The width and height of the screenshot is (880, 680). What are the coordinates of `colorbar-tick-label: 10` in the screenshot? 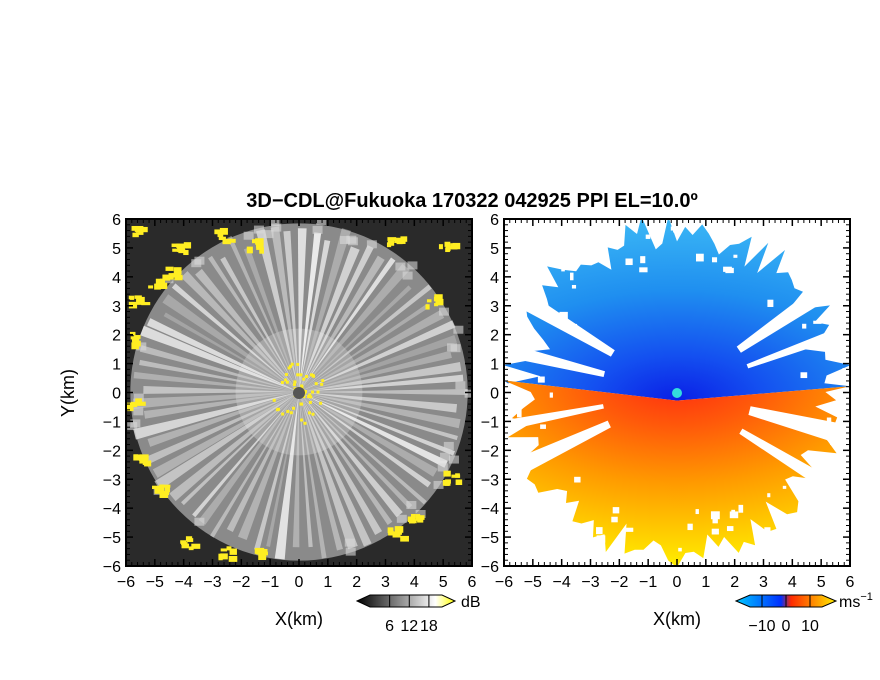 It's located at (810, 626).